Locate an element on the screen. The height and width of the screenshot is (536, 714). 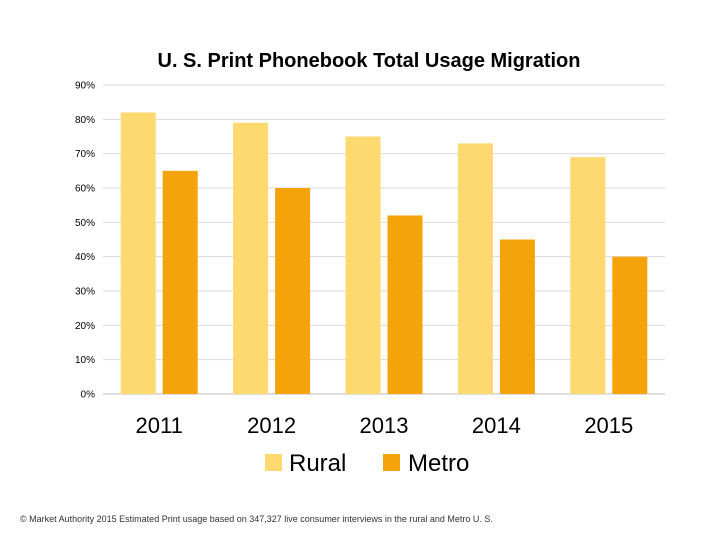
x-tick-label: 2015 is located at coordinates (608, 425).